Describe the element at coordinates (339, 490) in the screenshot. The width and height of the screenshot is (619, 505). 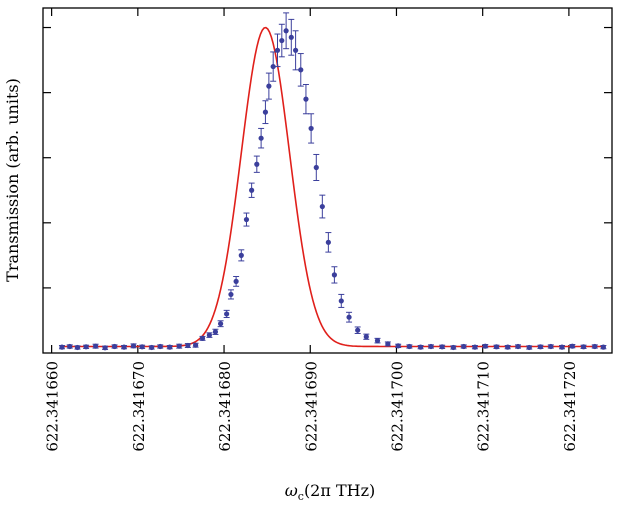
I see `x-axis-label-rest: (2π THz)` at that location.